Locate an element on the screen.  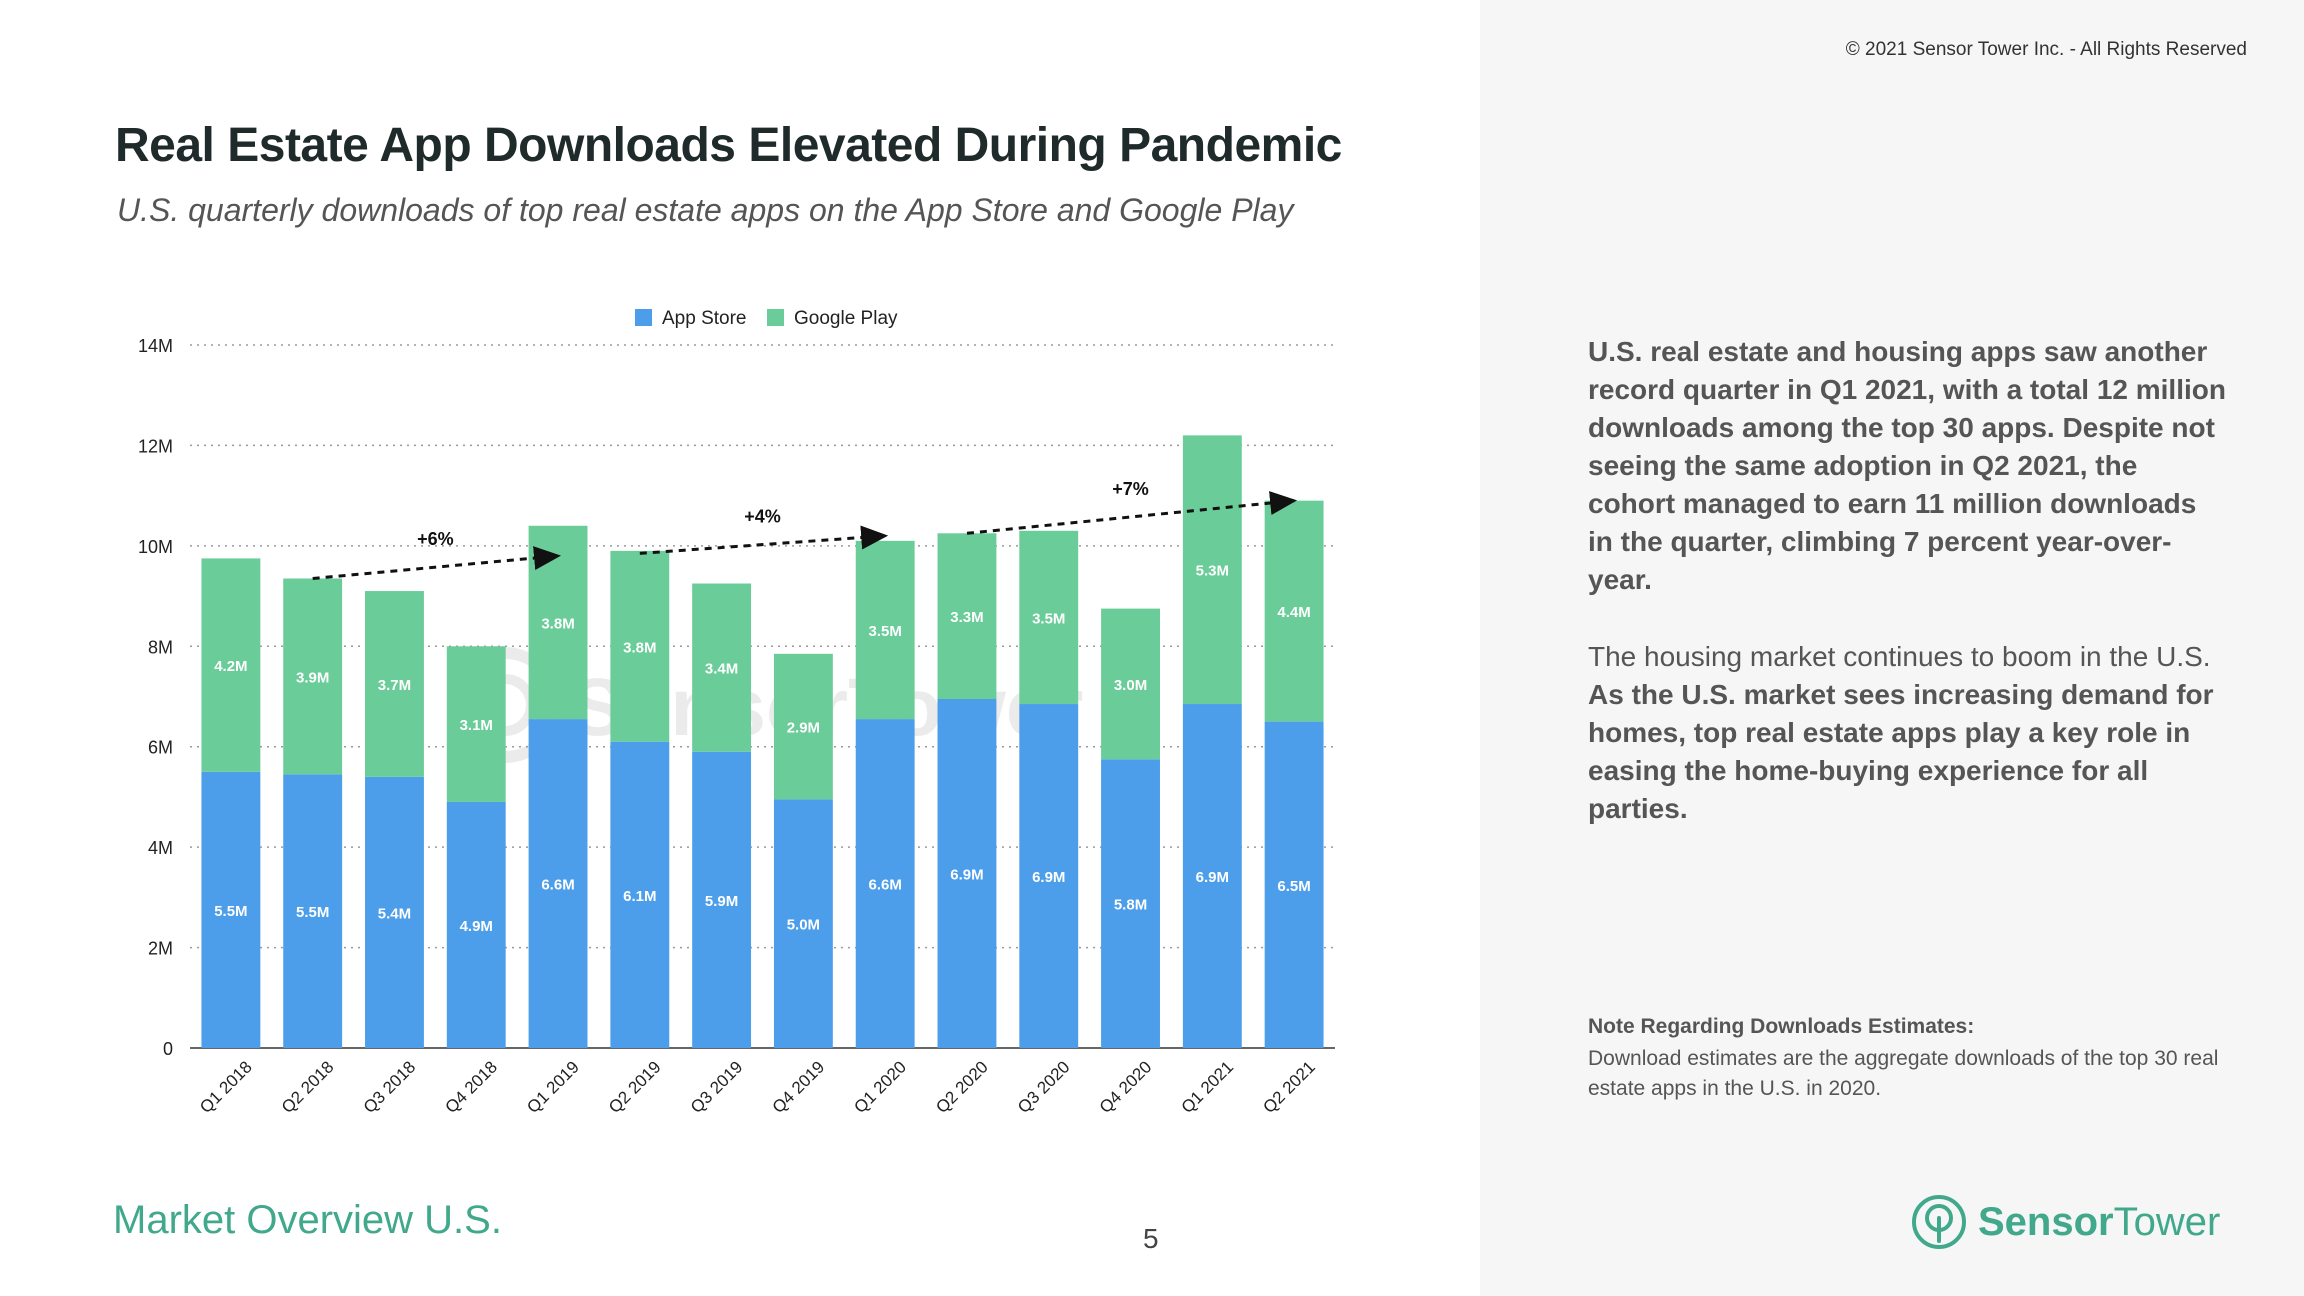
y-tick-label: 8M is located at coordinates (160, 647).